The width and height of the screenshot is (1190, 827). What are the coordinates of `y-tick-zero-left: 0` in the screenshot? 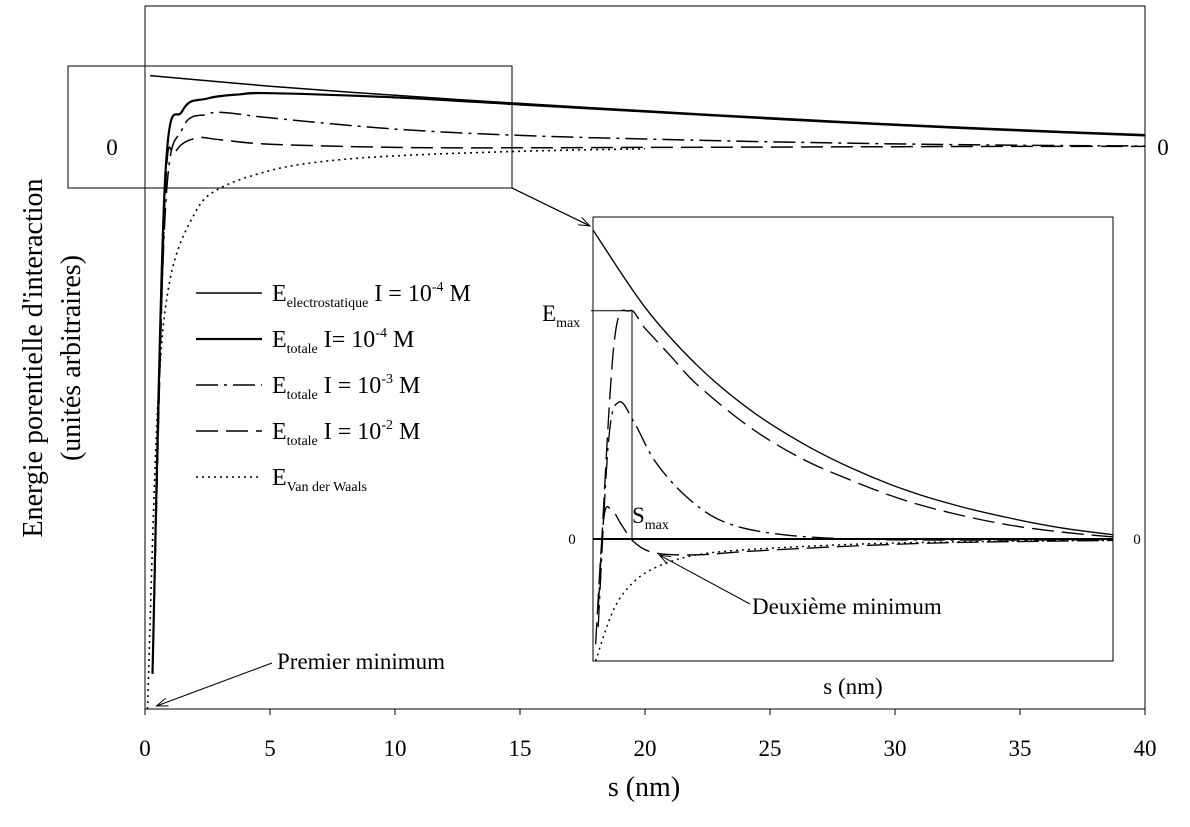 It's located at (112, 147).